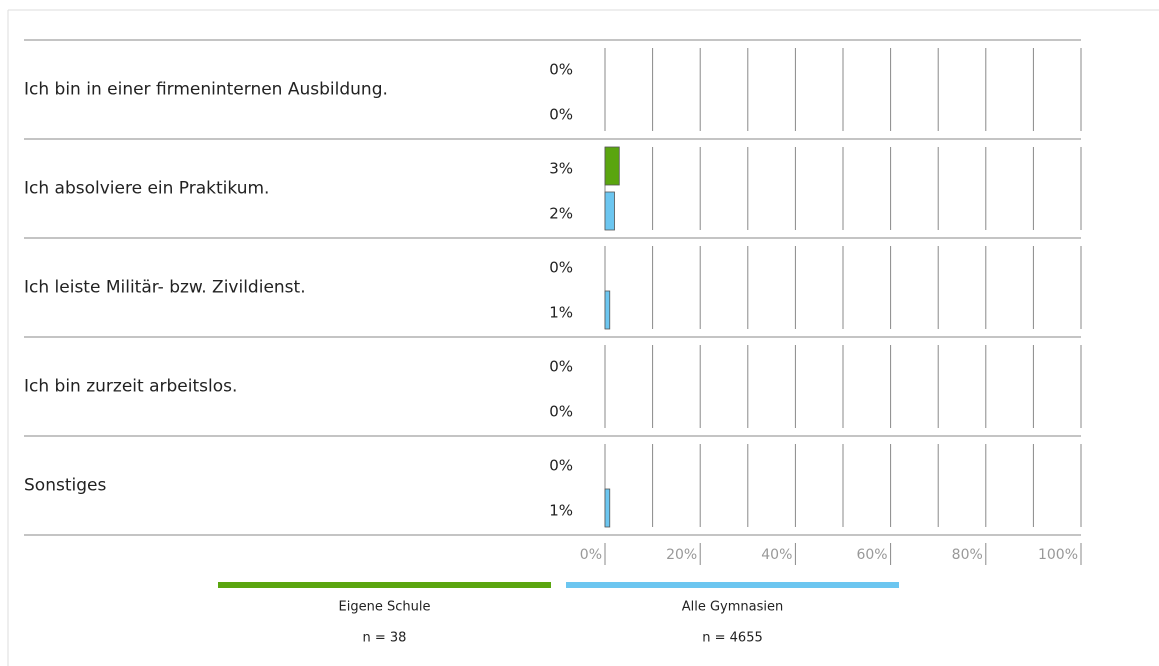  Describe the element at coordinates (733, 607) in the screenshot. I see `legend-label: Alle Gymnasien` at that location.